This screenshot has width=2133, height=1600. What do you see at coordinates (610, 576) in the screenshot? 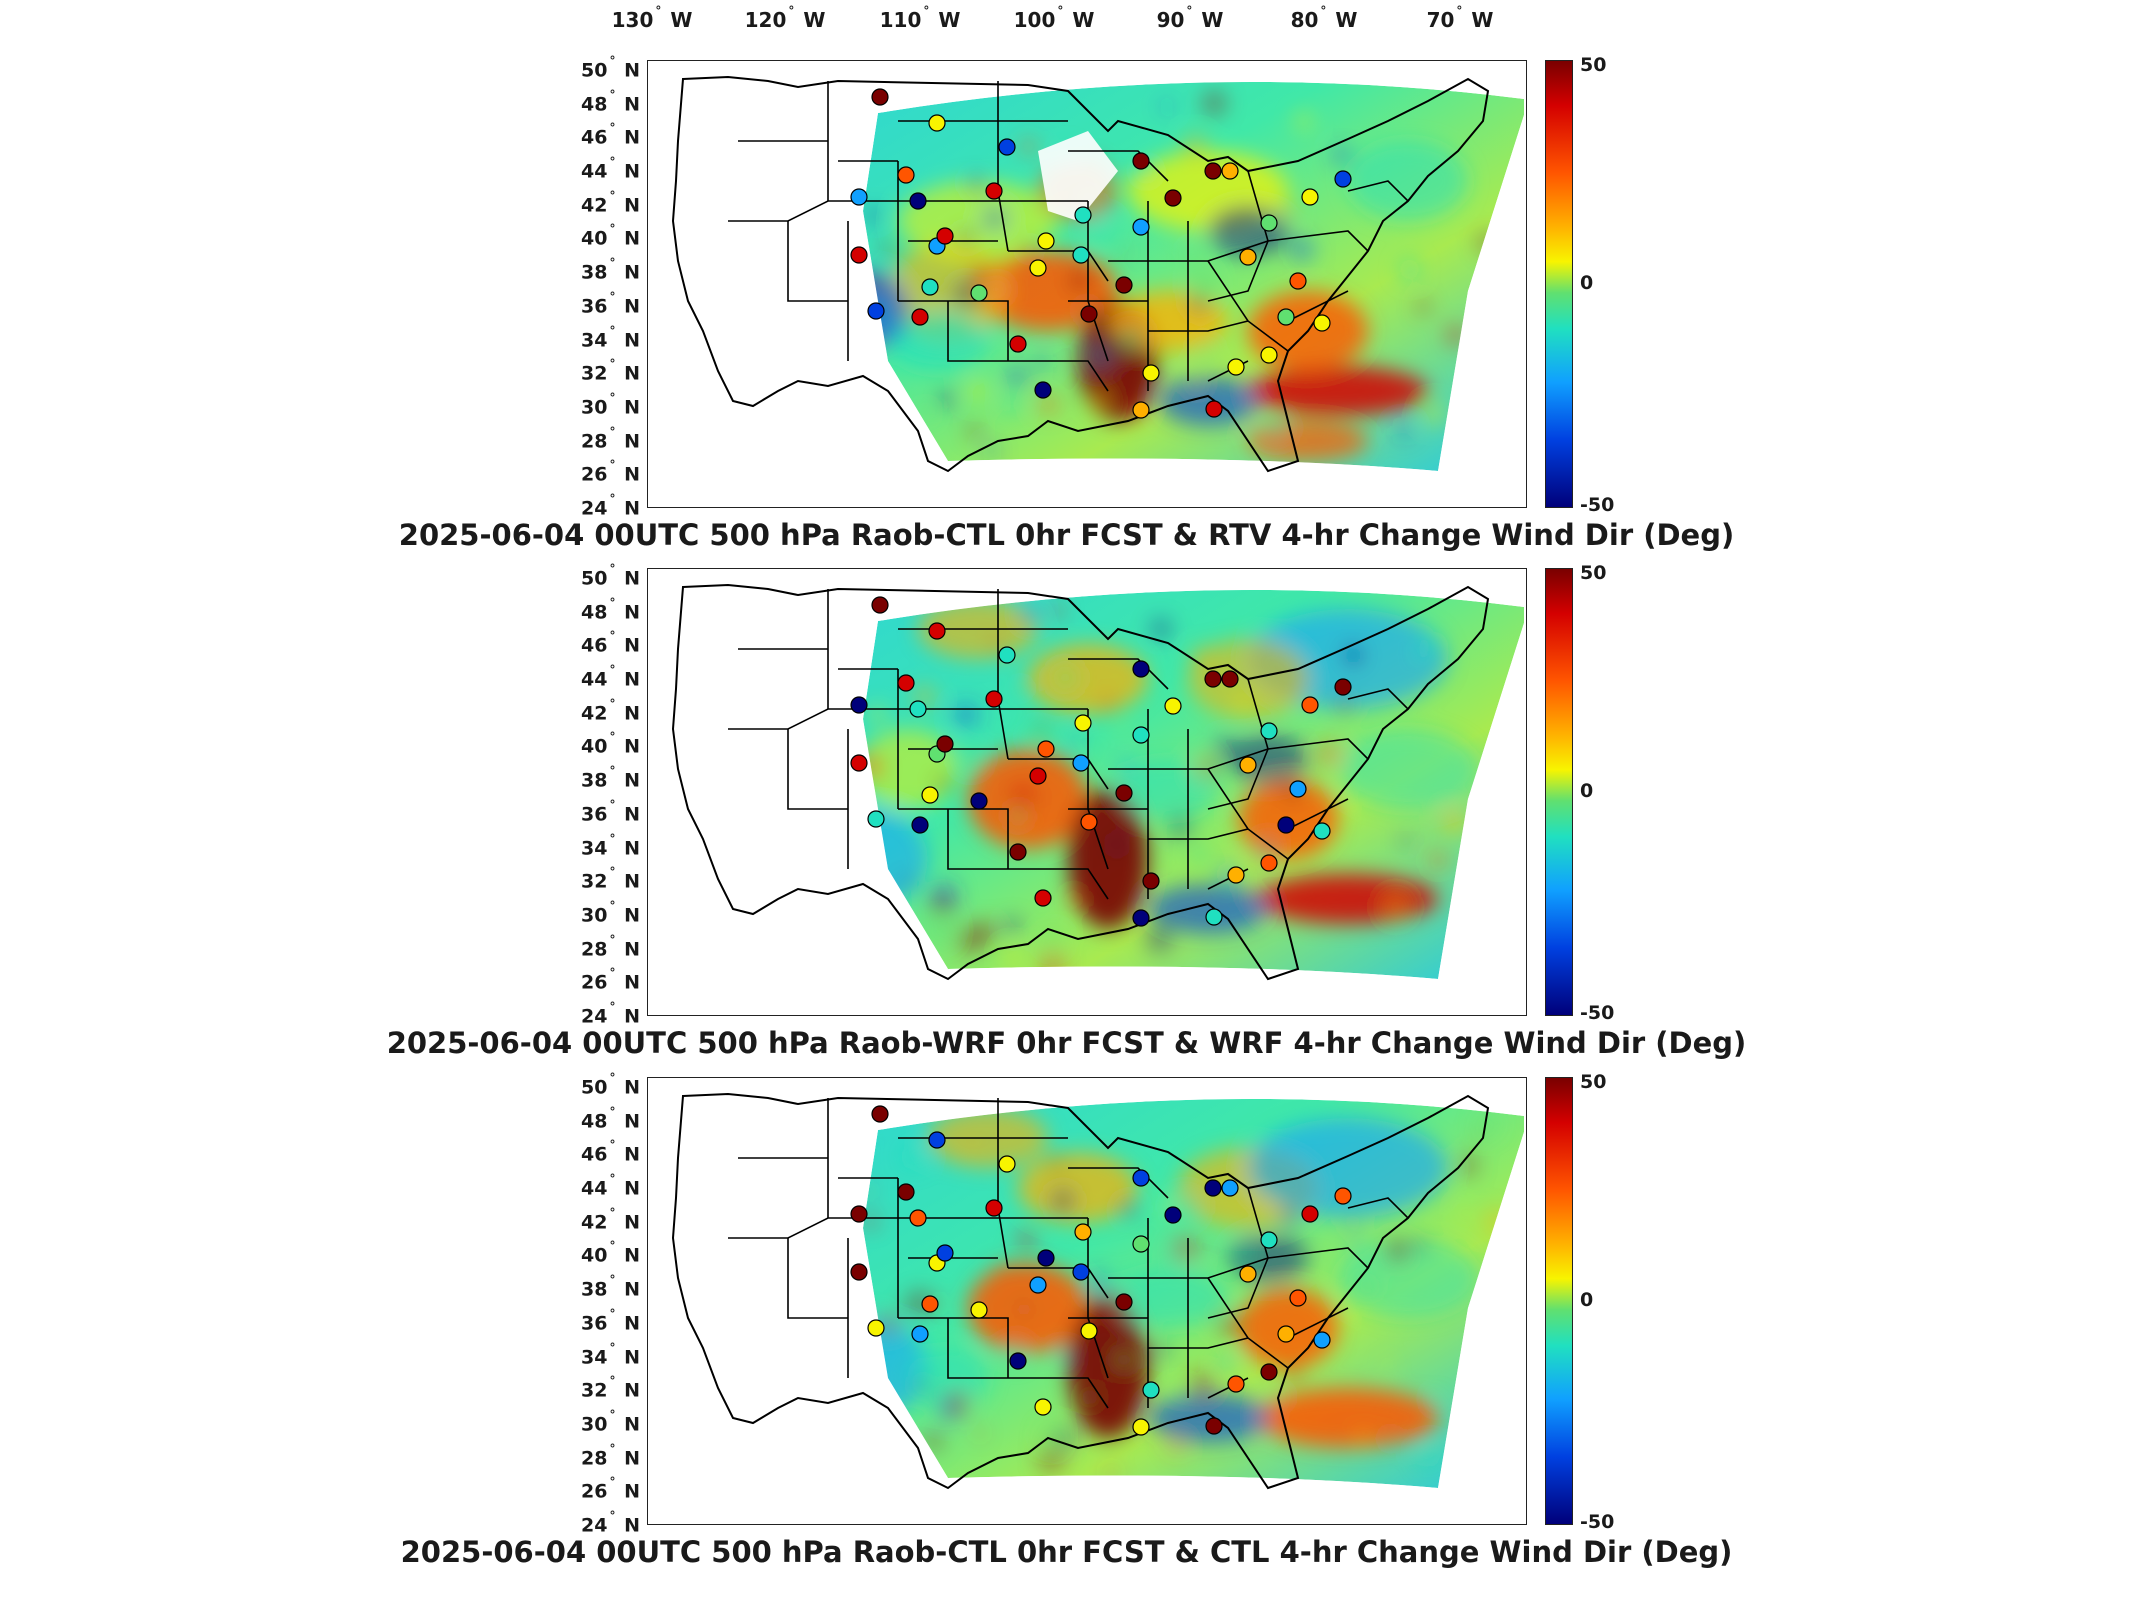
I see `latitude-label-50: 50 ° N` at bounding box center [610, 576].